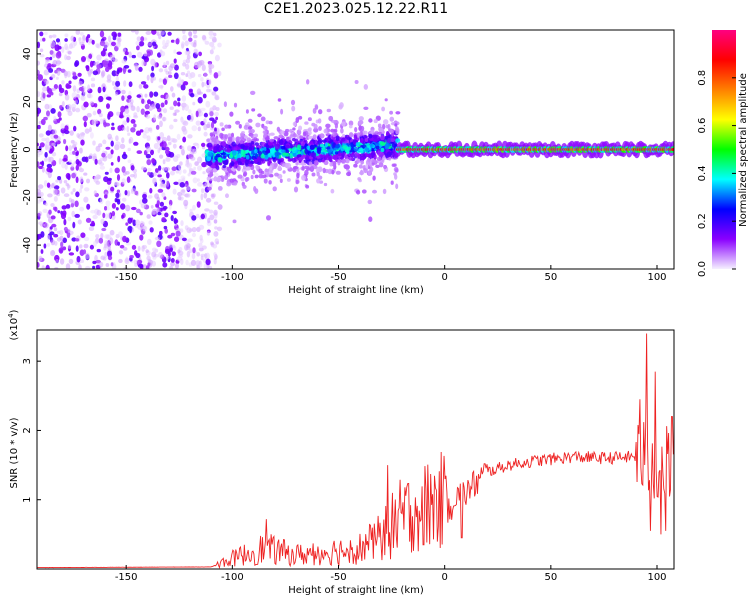 The image size is (750, 600). What do you see at coordinates (338, 277) in the screenshot?
I see `x-tick-label: -50` at bounding box center [338, 277].